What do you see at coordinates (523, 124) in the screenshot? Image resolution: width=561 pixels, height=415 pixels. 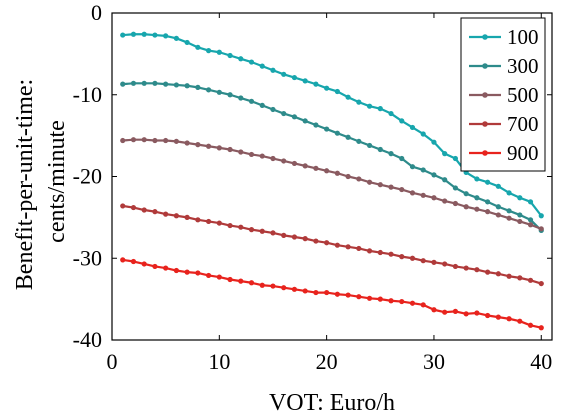 I see `legend-label: 700` at bounding box center [523, 124].